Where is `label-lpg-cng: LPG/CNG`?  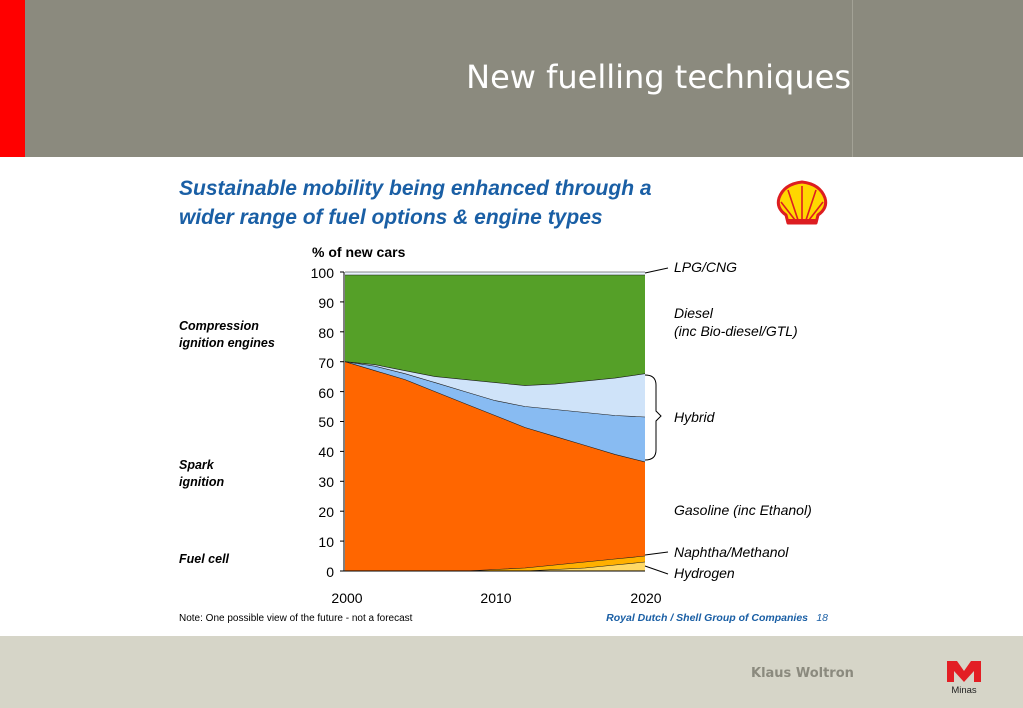
label-lpg-cng: LPG/CNG is located at coordinates (705, 267).